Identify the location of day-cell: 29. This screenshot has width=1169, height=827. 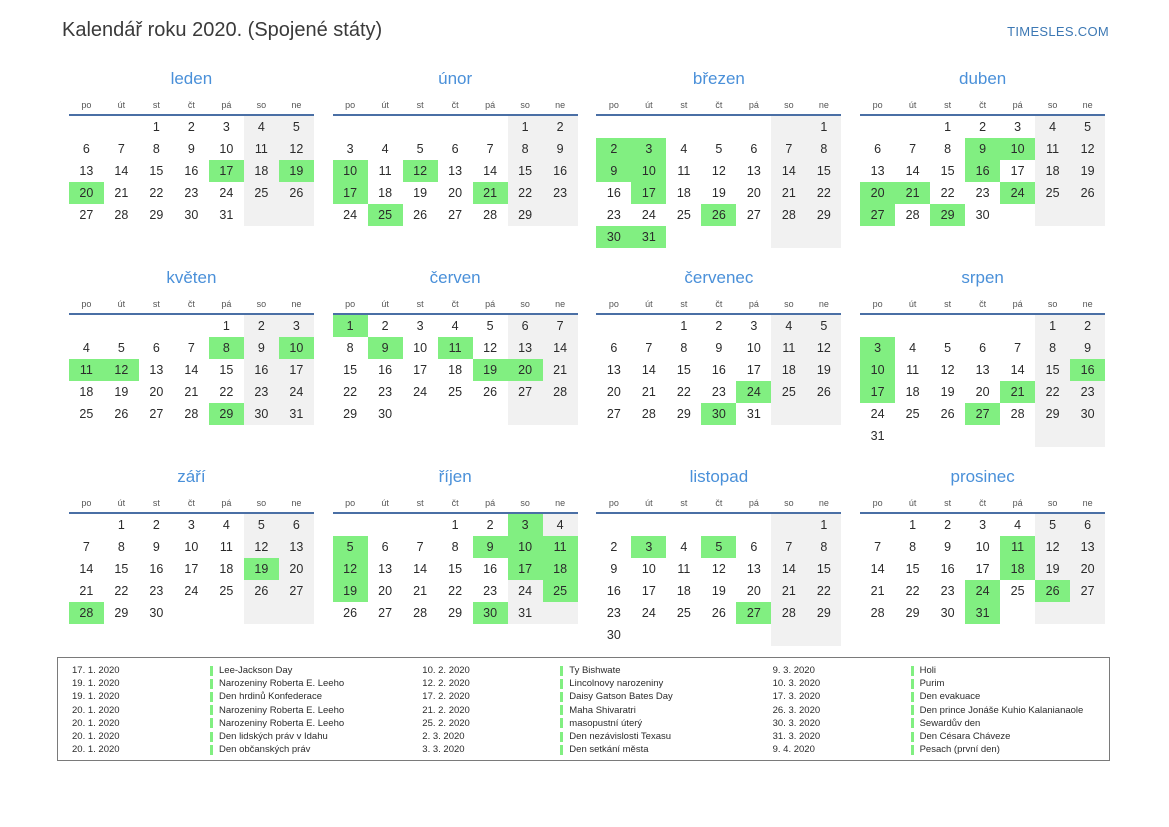
(525, 215).